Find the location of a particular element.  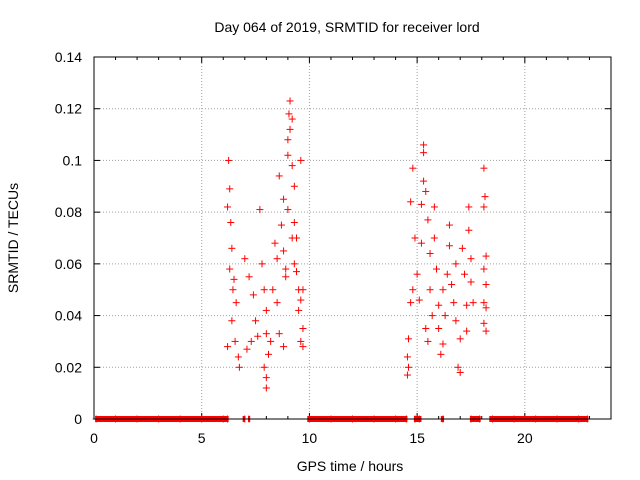

y-axis-title: SRMTID / TECUs is located at coordinates (13, 238).